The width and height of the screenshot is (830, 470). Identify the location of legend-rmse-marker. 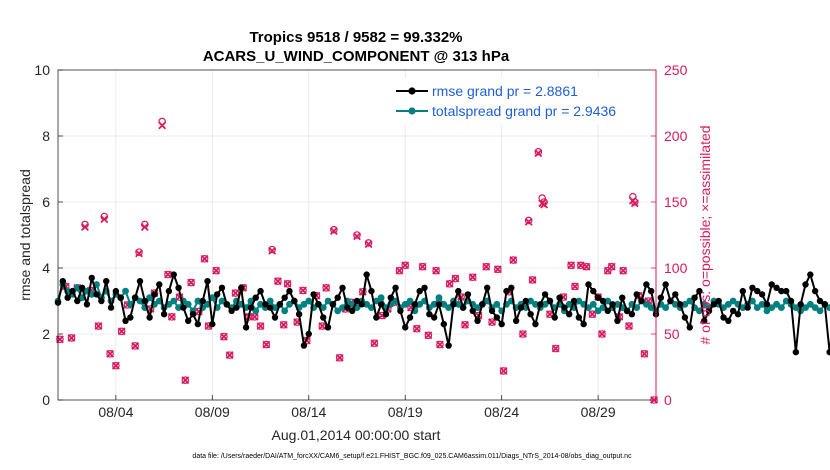
(412, 91).